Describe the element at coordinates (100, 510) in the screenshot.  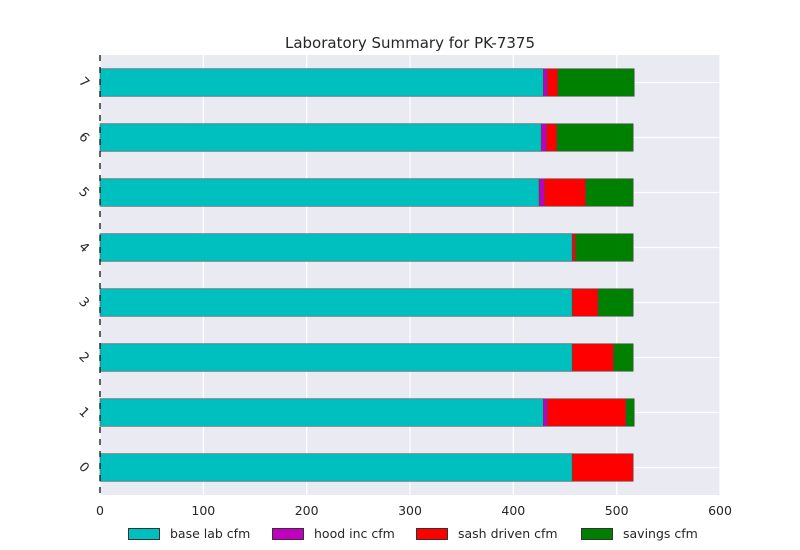
I see `x-tick-label: 0` at that location.